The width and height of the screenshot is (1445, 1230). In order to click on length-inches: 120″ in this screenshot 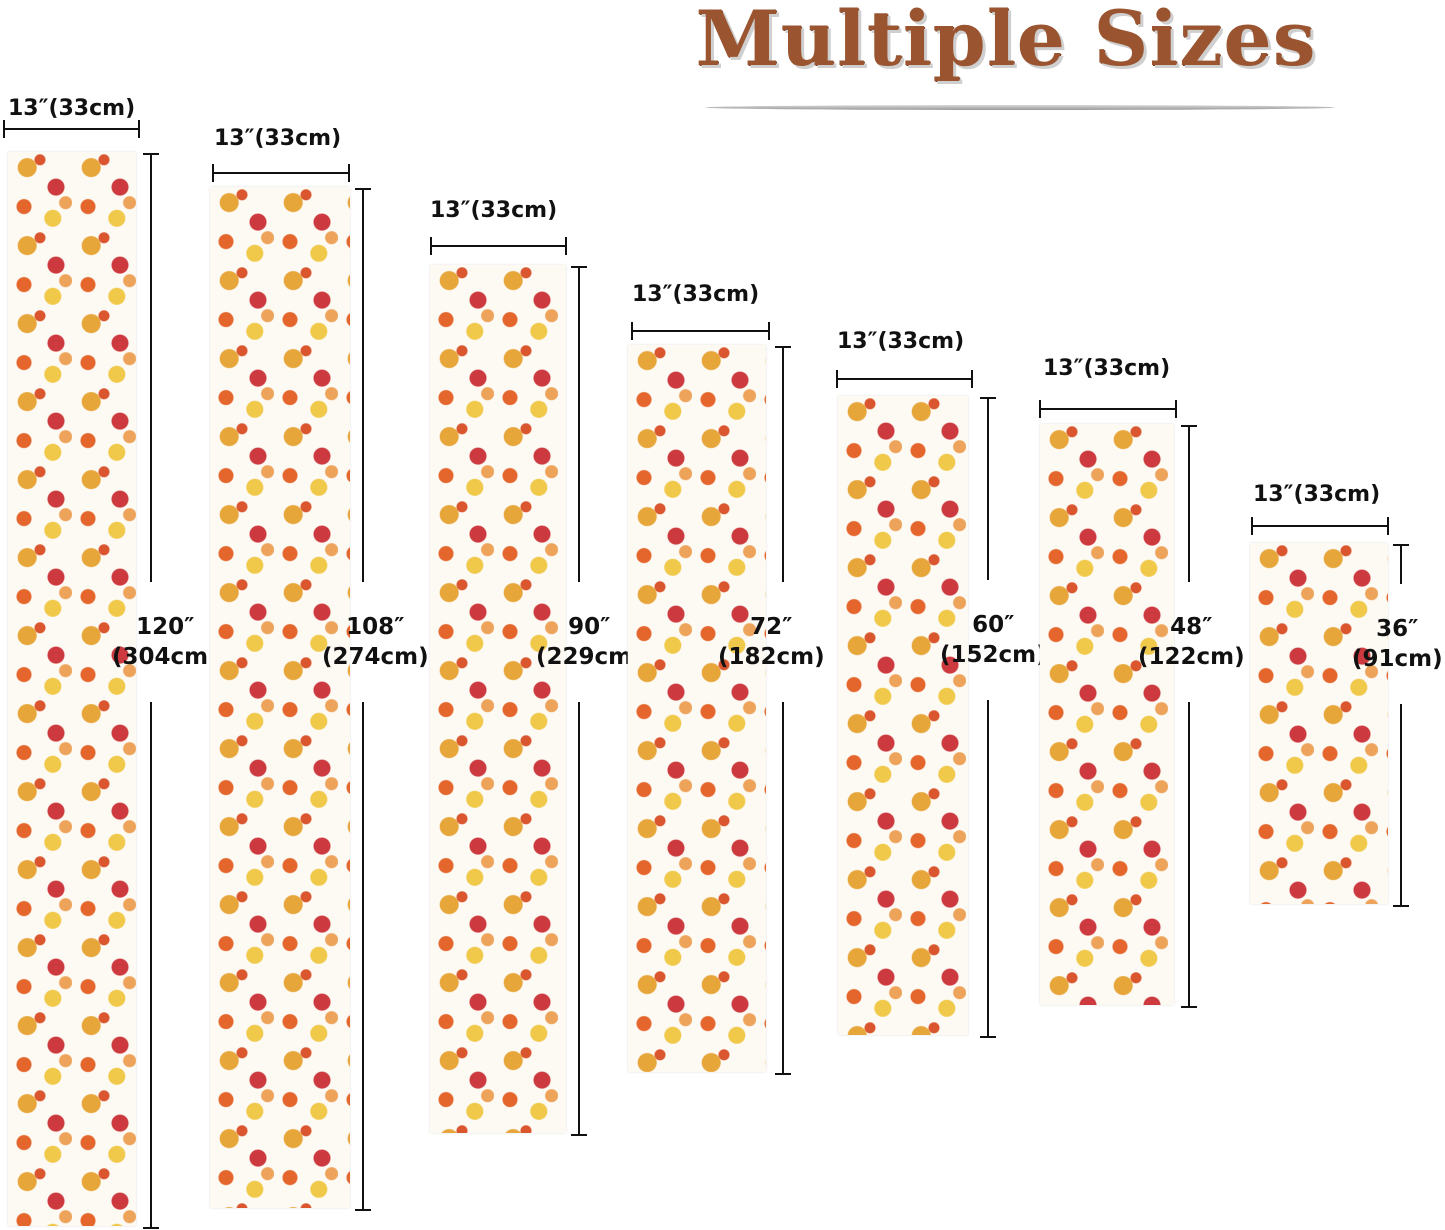, I will do `click(165, 627)`.